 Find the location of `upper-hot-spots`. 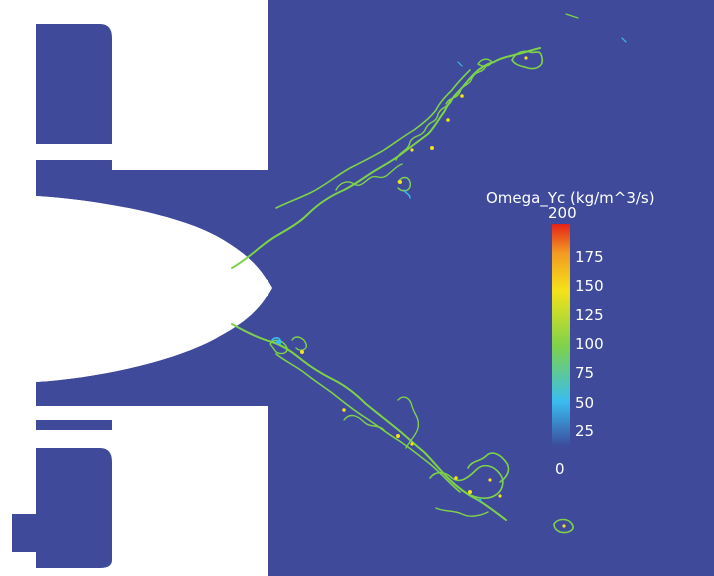

upper-hot-spots is located at coordinates (463, 120).